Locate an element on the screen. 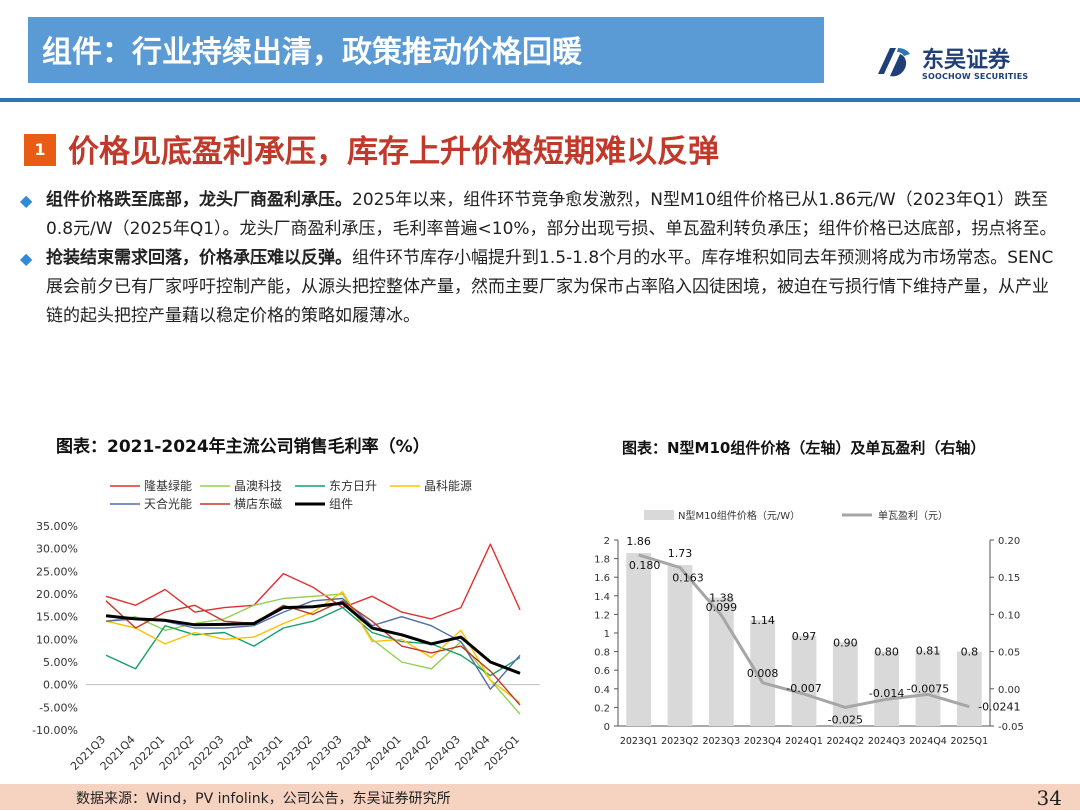  left-tick-label: 0.8 is located at coordinates (602, 653).